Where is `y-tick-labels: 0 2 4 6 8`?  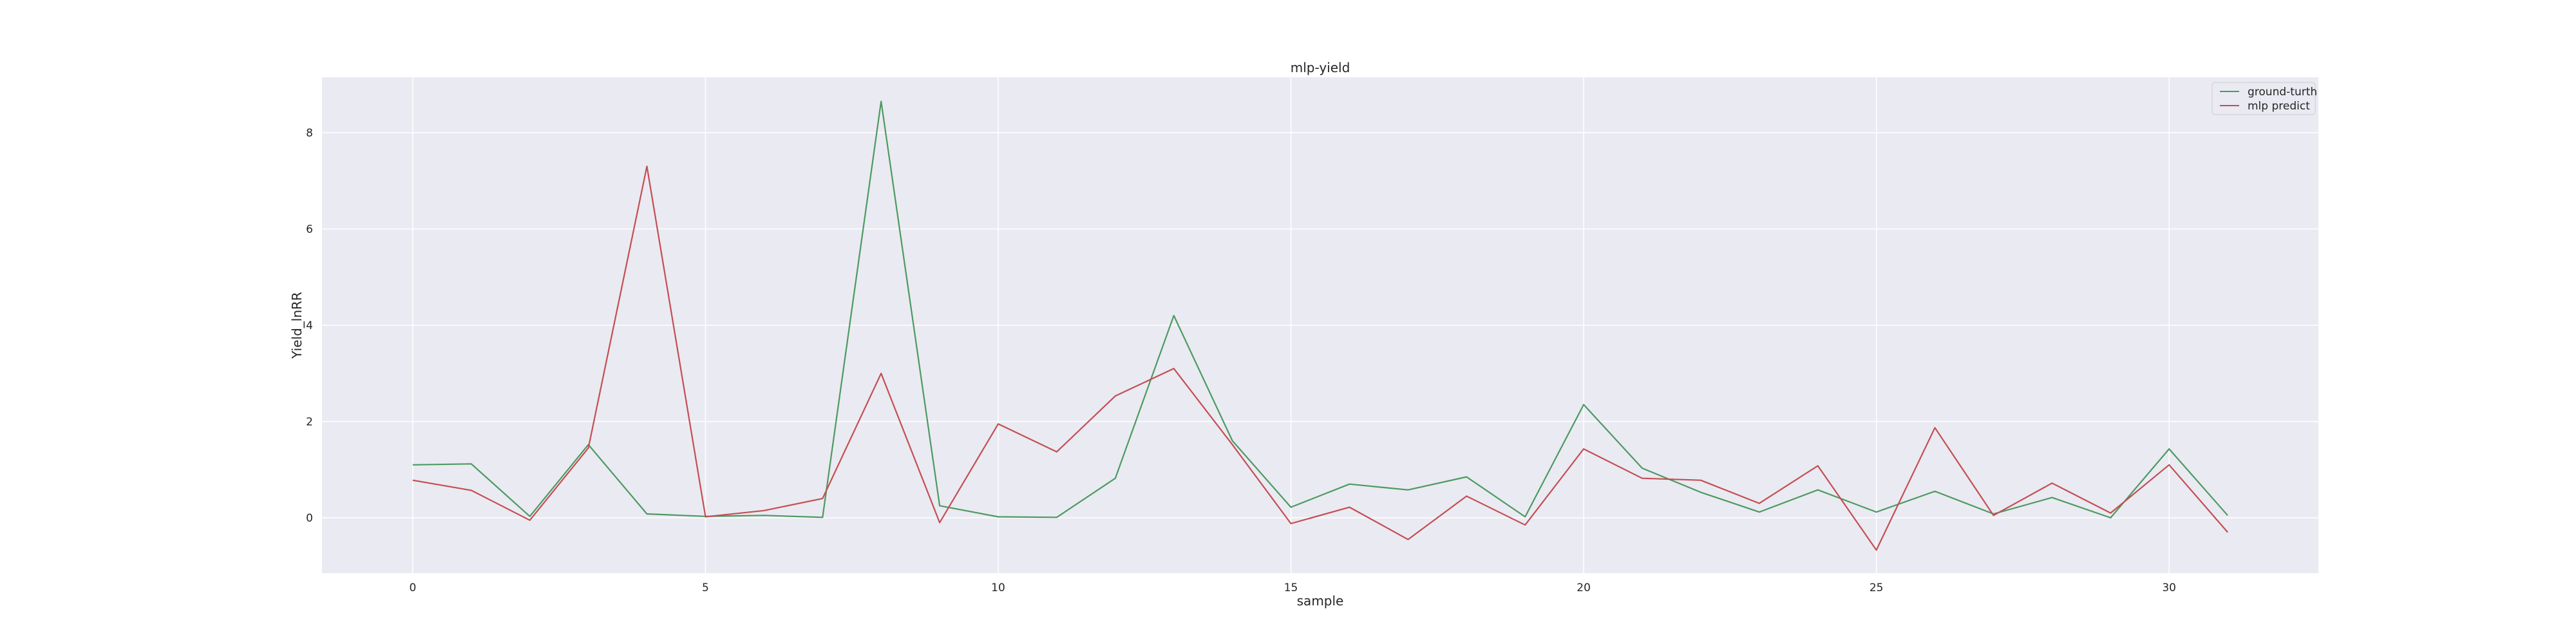 y-tick-labels: 0 2 4 6 8 is located at coordinates (309, 326).